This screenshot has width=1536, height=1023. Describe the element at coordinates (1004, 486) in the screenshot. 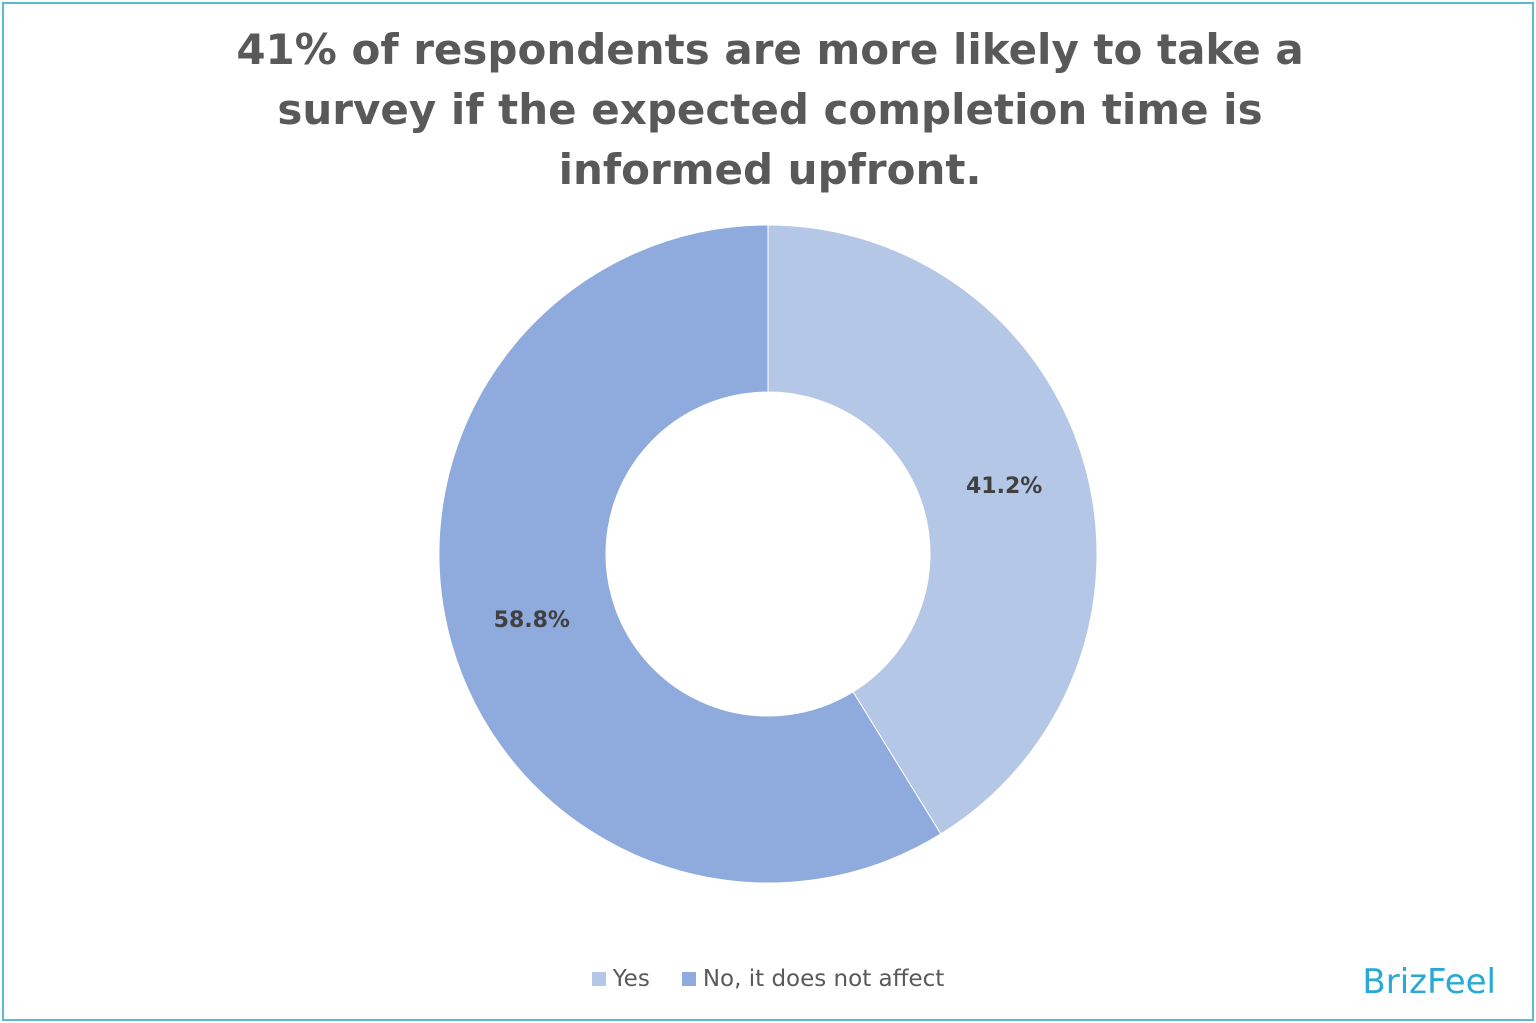

I see `data-label: 41.2%` at that location.